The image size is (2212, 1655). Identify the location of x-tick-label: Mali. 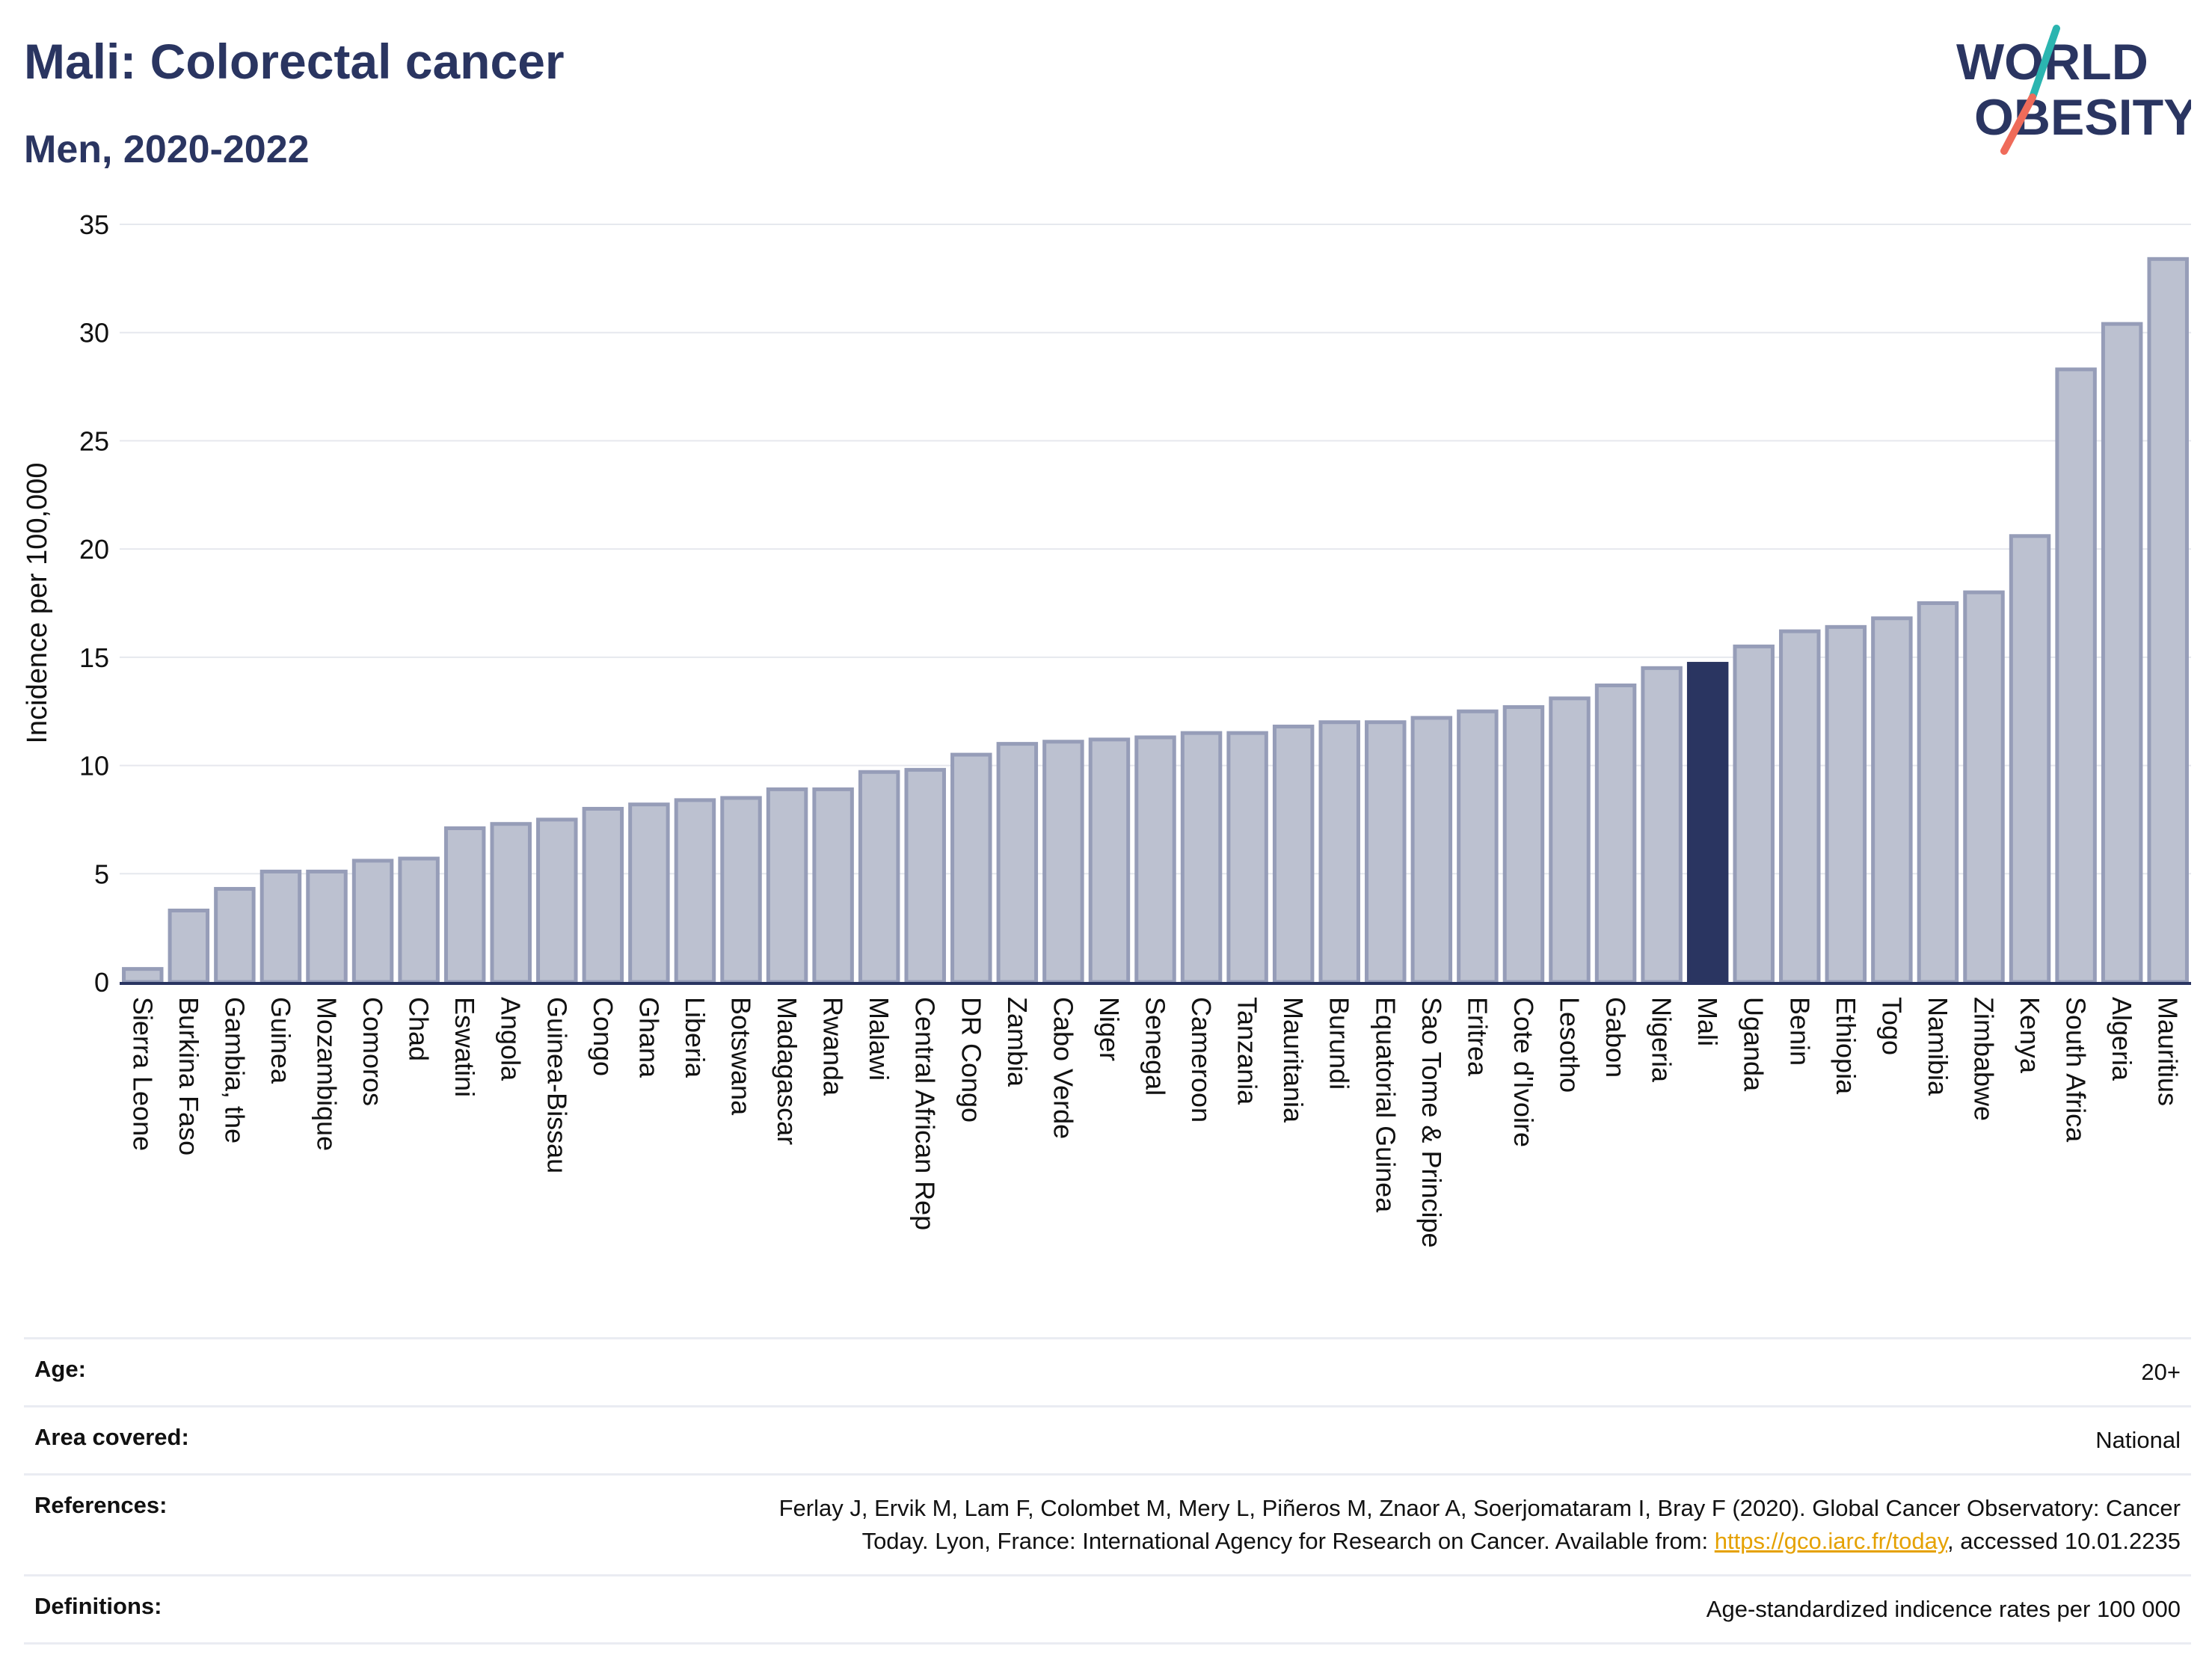
(1707, 1021).